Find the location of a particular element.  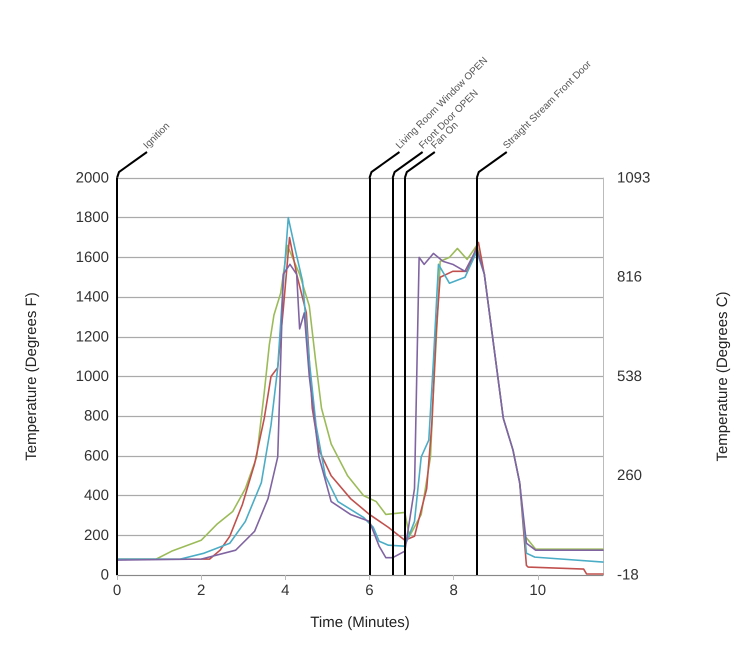

x-axis-title: Time (Minutes) is located at coordinates (360, 622).